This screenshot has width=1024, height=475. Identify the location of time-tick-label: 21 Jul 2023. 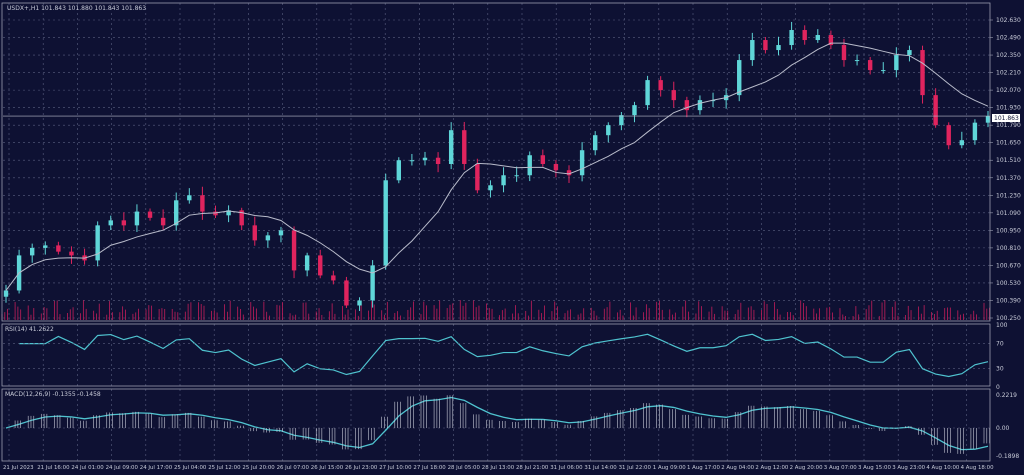
(18, 468).